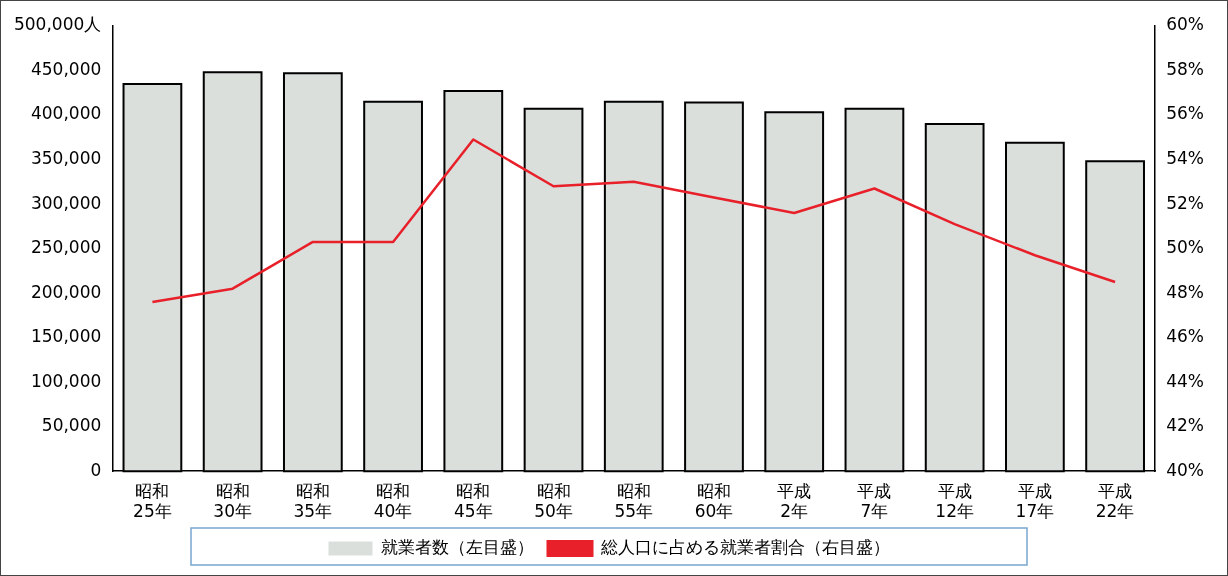  Describe the element at coordinates (96, 469) in the screenshot. I see `y-tick-label: 0` at that location.